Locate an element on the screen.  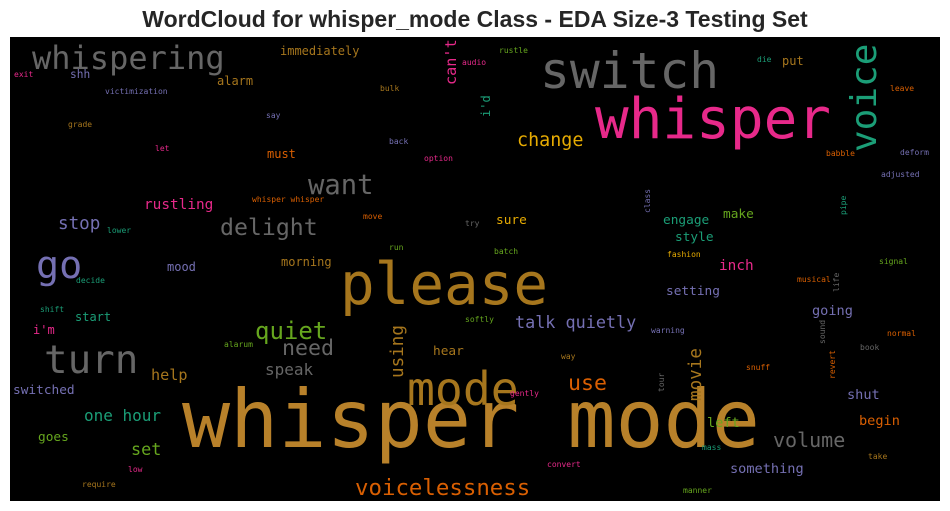
word-going: going is located at coordinates (832, 311).